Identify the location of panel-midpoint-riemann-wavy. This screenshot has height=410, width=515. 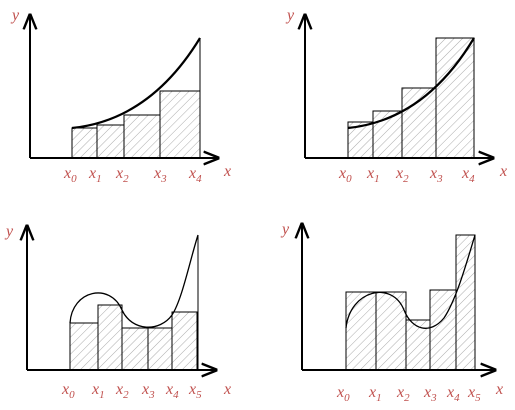
(398, 297).